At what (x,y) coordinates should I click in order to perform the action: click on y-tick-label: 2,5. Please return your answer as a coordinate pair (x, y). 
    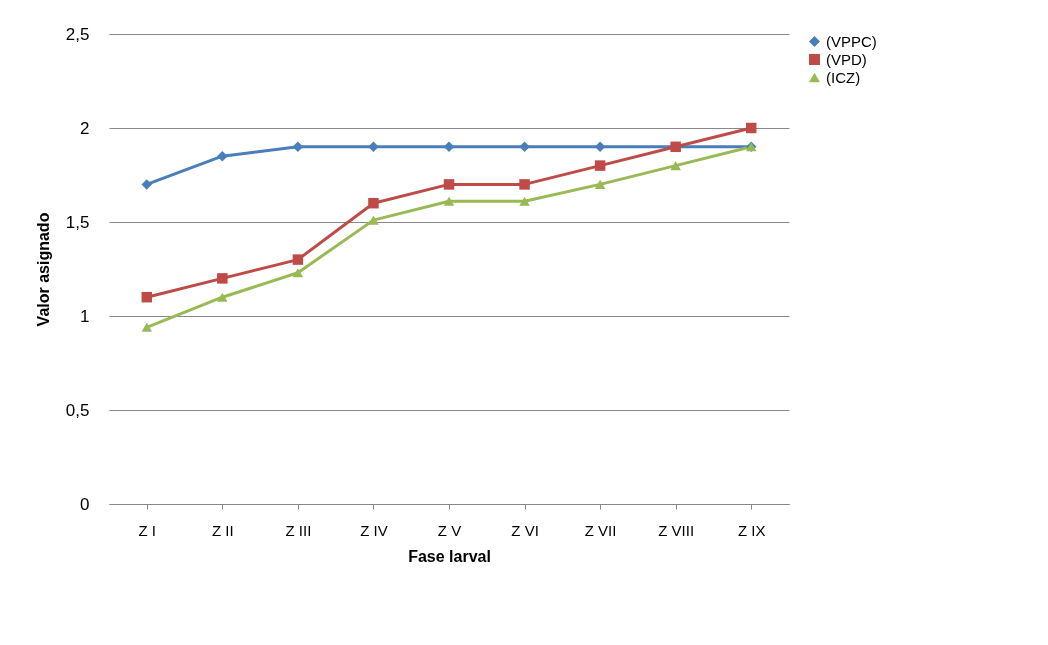
    Looking at the image, I should click on (77, 34).